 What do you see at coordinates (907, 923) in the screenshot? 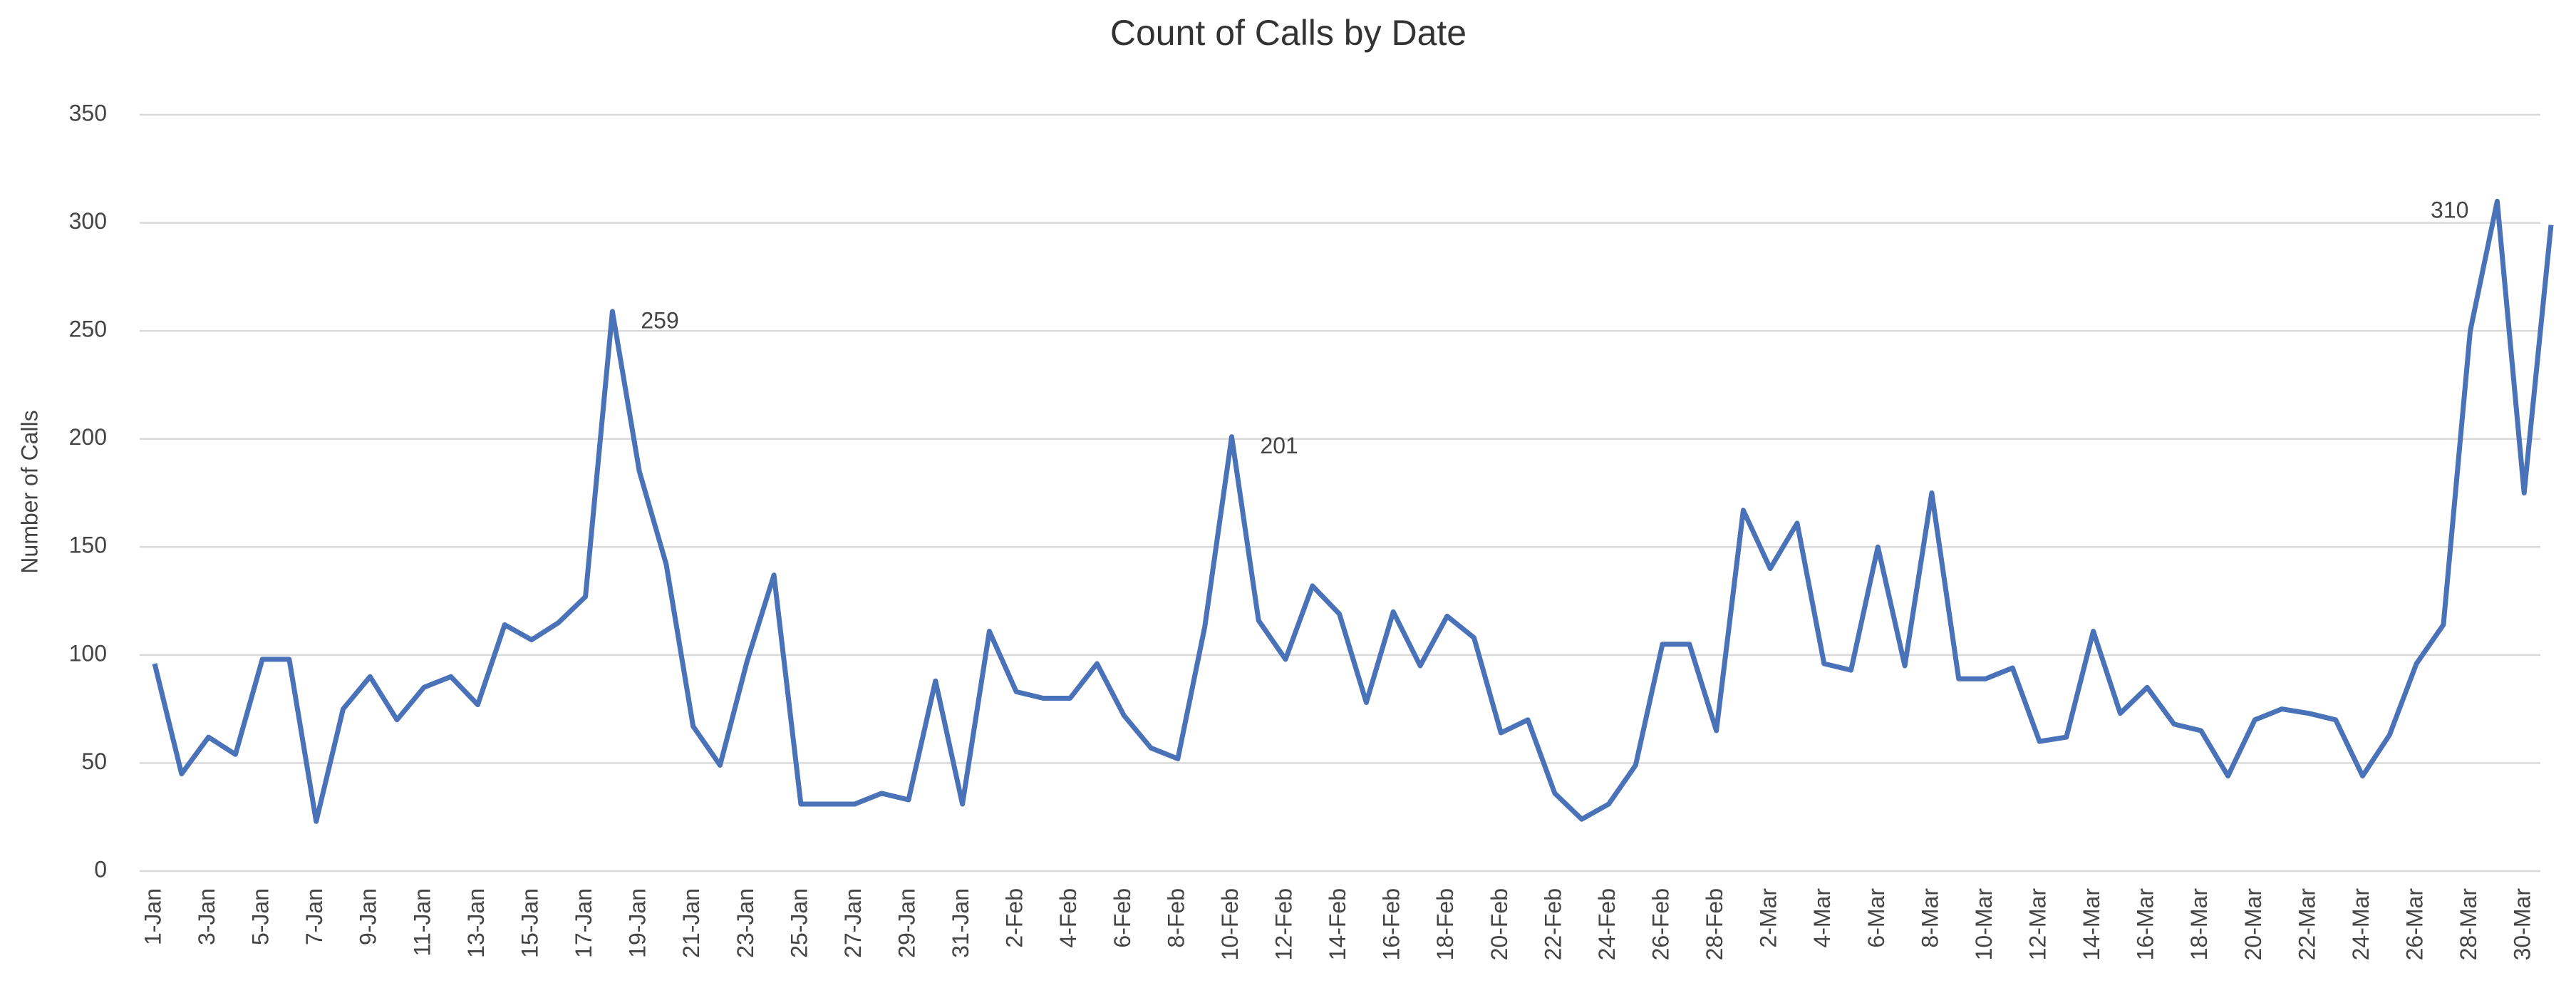
I see `x-tick-label: 29-Jan` at bounding box center [907, 923].